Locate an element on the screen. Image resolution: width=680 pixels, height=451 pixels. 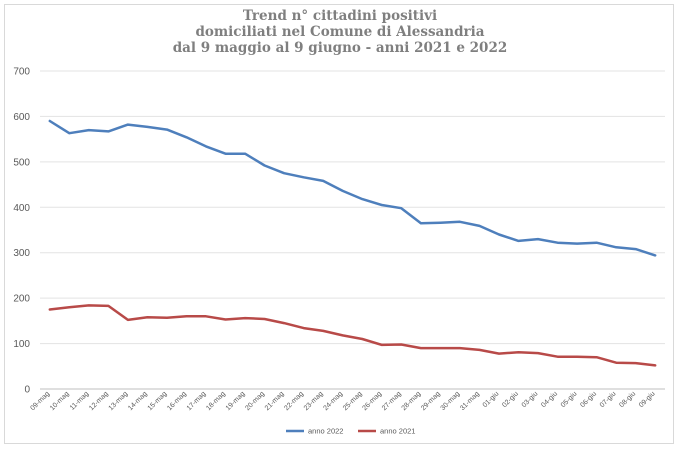
y-tick-label: 300 is located at coordinates (21, 253).